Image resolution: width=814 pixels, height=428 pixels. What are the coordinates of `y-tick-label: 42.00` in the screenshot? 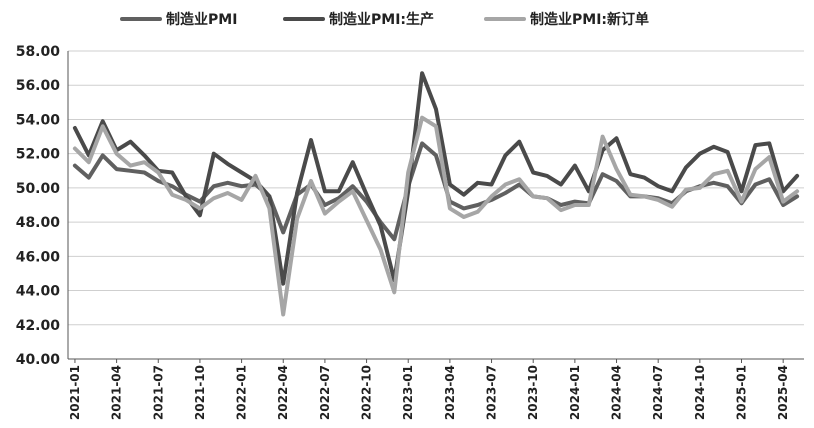 It's located at (38, 326).